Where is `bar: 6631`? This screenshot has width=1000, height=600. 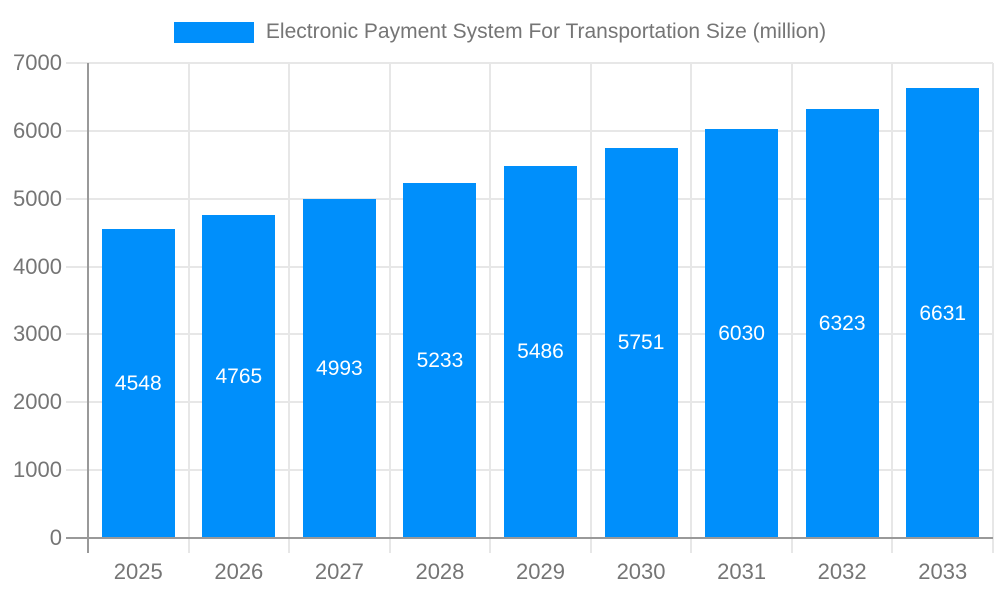 bar: 6631 is located at coordinates (943, 313).